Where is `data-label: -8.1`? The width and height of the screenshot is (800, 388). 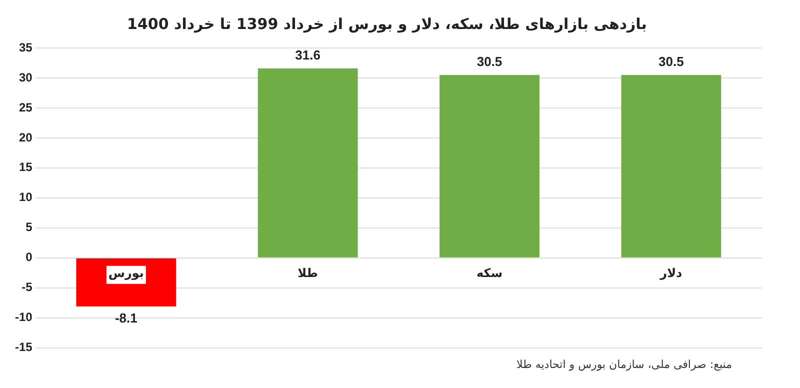 data-label: -8.1 is located at coordinates (126, 318).